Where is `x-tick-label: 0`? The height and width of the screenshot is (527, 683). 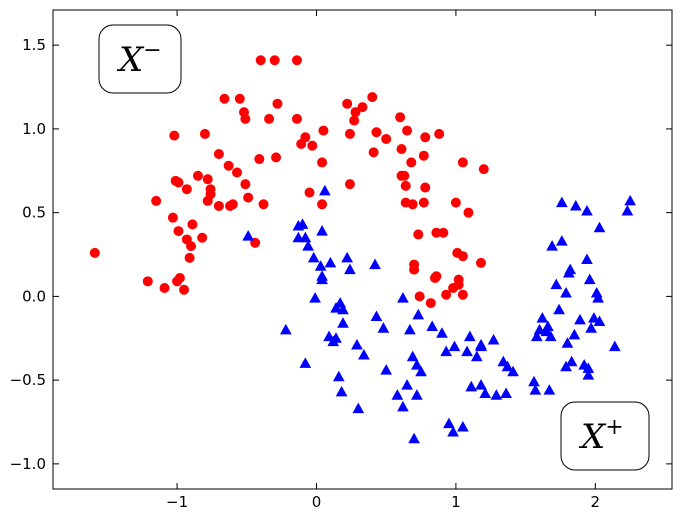
x-tick-label: 0 is located at coordinates (317, 502).